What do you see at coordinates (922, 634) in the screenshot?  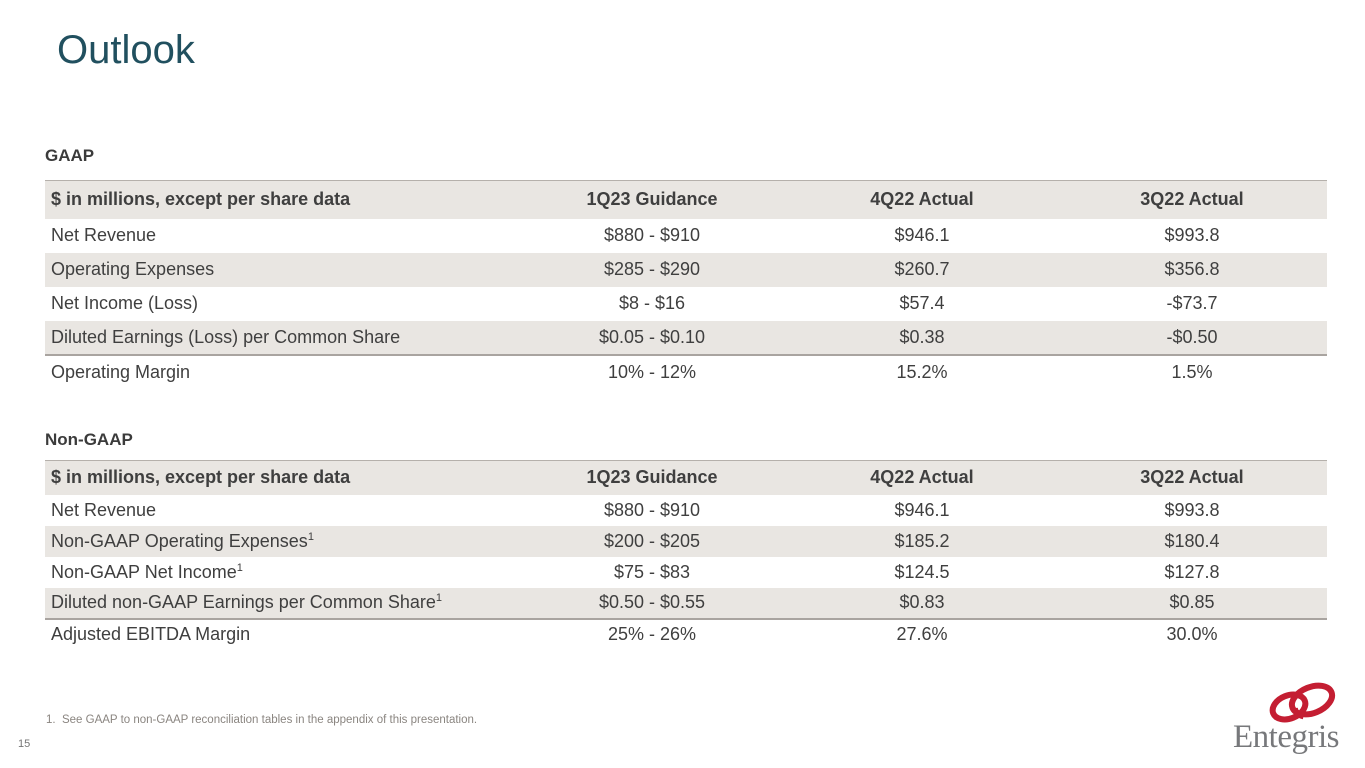 I see `cell-4q22: 27.6%` at bounding box center [922, 634].